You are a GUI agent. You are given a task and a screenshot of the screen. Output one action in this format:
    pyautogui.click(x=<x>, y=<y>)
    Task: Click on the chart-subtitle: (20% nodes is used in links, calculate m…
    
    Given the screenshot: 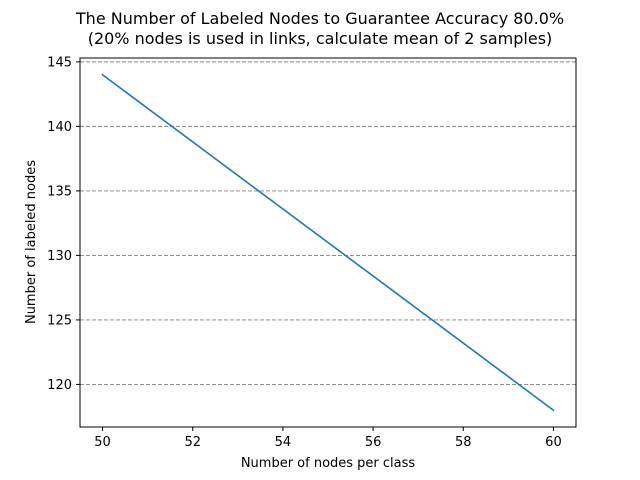 What is the action you would take?
    pyautogui.click(x=320, y=38)
    